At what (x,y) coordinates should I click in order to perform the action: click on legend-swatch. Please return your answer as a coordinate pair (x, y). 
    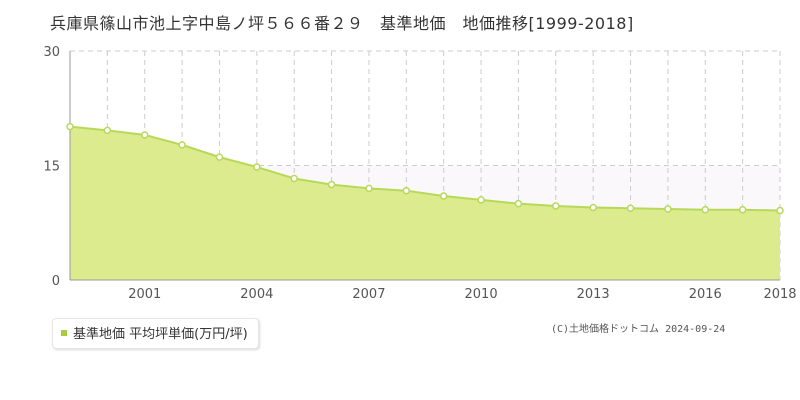
    Looking at the image, I should click on (64, 332).